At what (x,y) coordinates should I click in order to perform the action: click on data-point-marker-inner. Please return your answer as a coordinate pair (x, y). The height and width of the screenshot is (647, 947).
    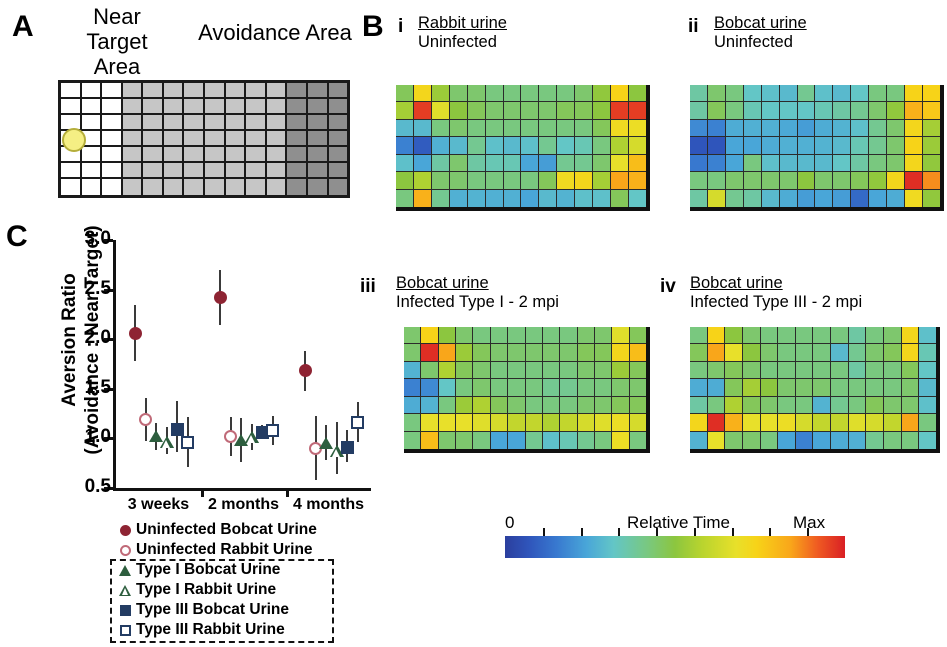
    Looking at the image, I should click on (166, 443).